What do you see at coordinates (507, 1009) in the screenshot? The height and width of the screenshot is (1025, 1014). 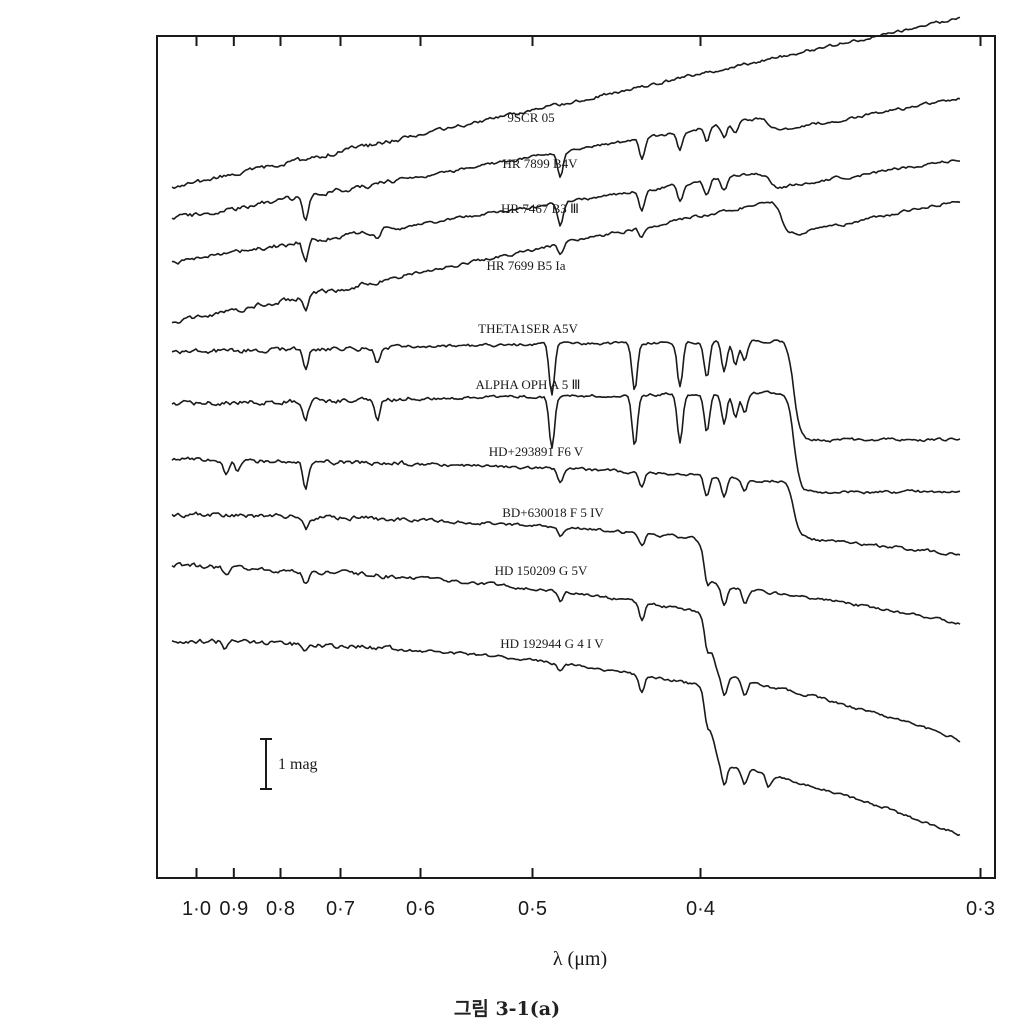 I see `figure-caption: 그림 3-1(a)` at bounding box center [507, 1009].